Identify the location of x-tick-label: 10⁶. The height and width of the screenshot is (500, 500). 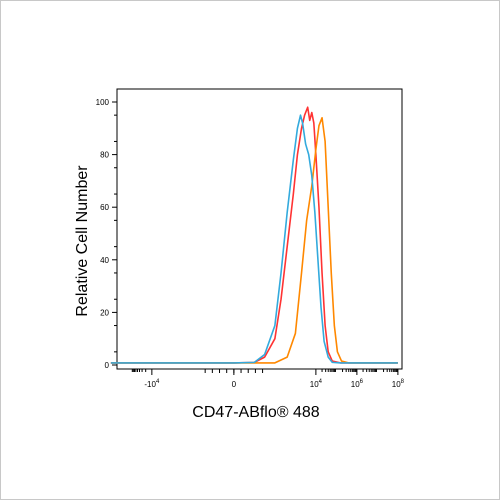
(357, 384).